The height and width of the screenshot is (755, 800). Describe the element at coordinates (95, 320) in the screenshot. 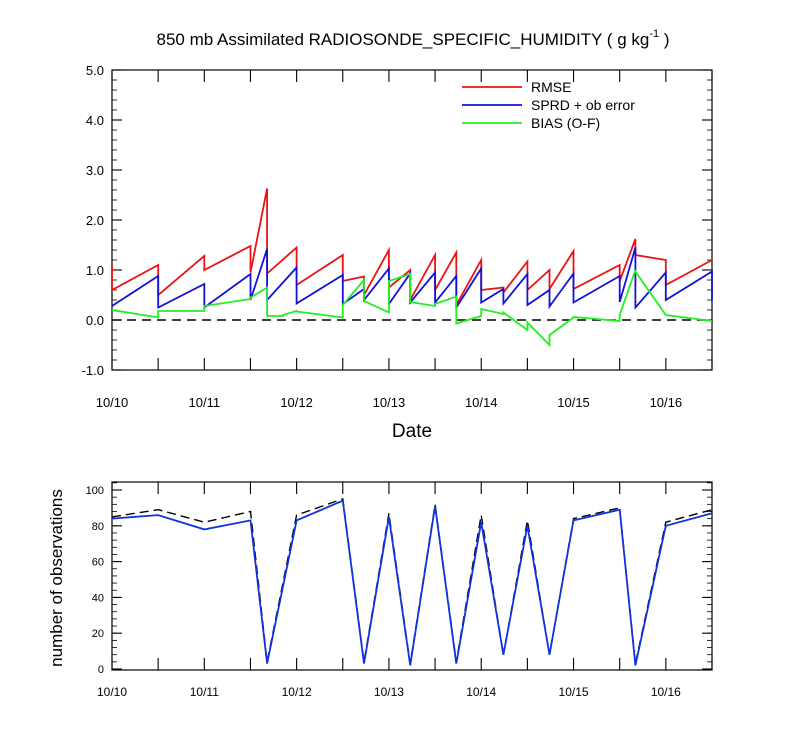

I see `top-y-tick-label: 0.0` at that location.